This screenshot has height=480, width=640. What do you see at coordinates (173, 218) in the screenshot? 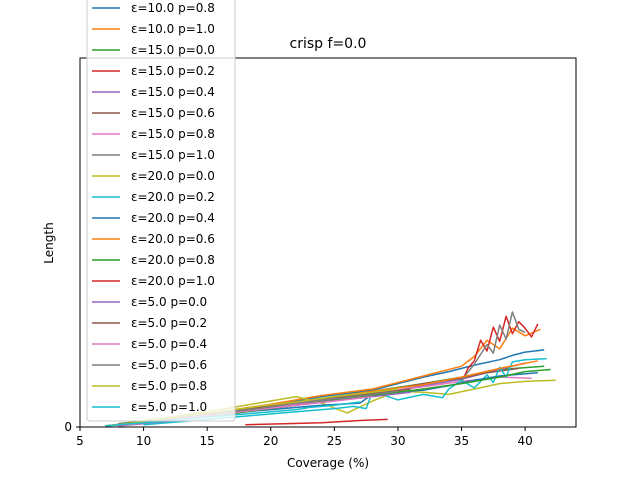
I see `legend-label: ε=20.0 p=0.4` at bounding box center [173, 218].